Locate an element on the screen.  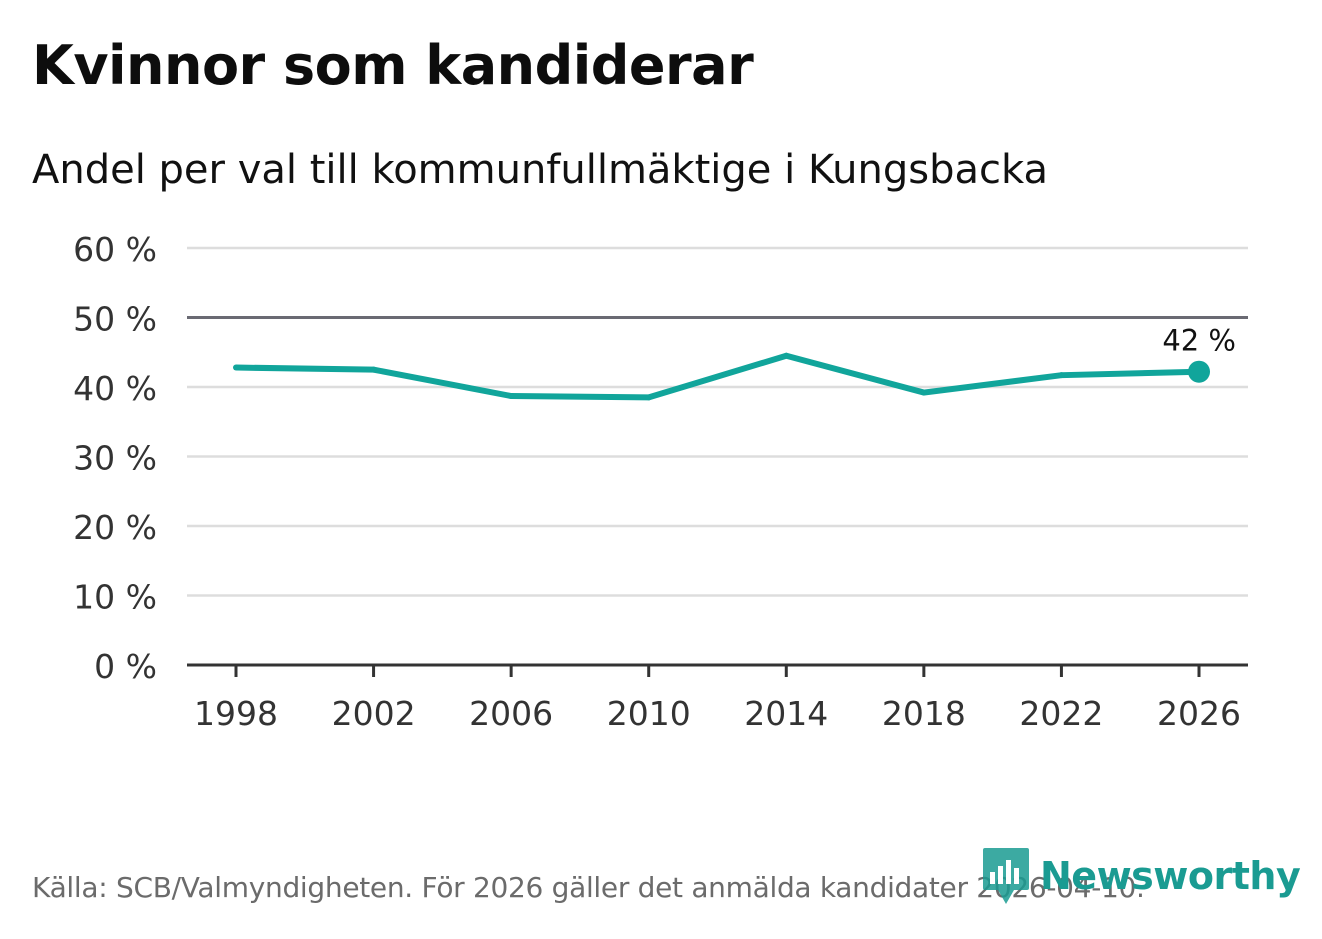
newsworthy-logo: Newsworthy is located at coordinates (1141, 876).